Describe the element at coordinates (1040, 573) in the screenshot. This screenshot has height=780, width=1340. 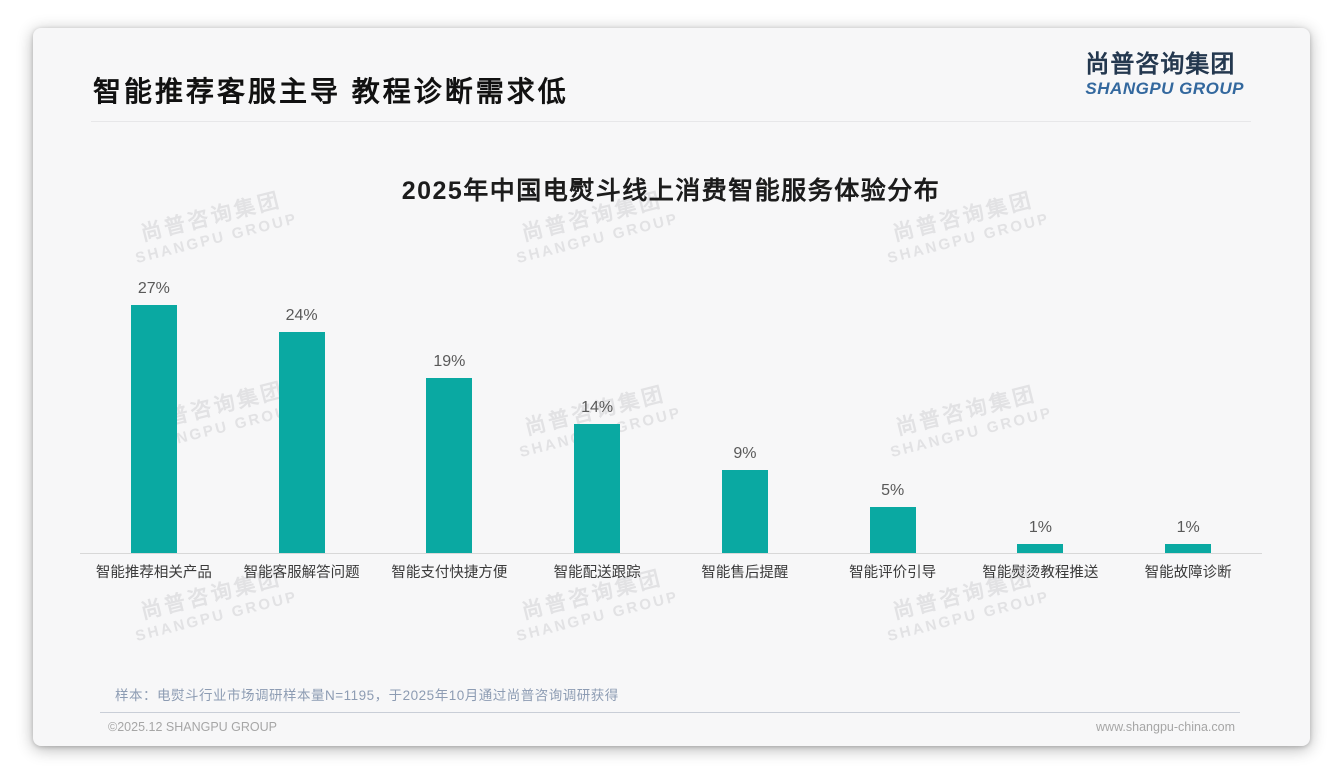
I see `category-label: 智能熨烫教程推送` at that location.